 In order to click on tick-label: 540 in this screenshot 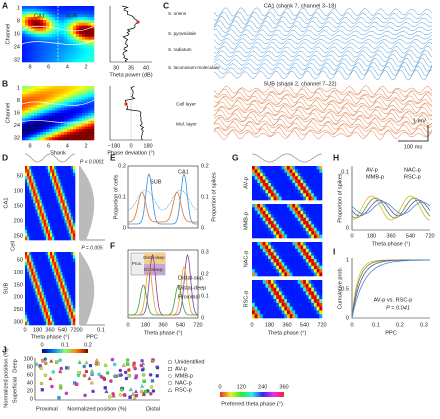, I will do `click(62, 330)`.